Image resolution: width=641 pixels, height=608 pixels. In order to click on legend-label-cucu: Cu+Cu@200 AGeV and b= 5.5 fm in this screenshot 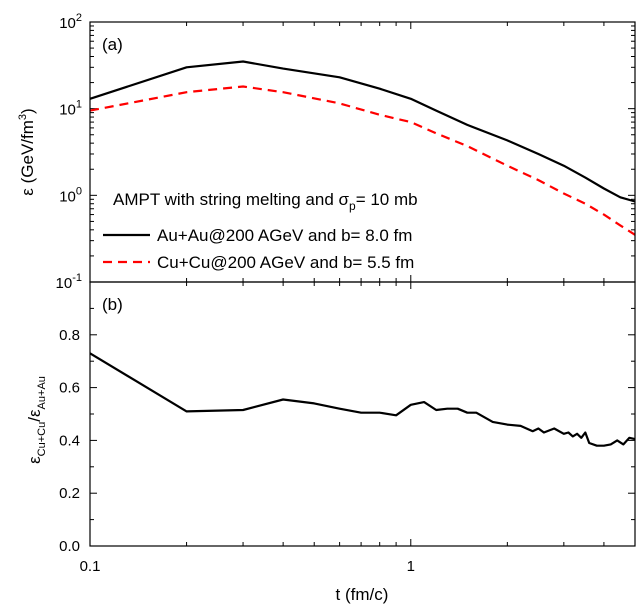, I will do `click(285, 262)`.